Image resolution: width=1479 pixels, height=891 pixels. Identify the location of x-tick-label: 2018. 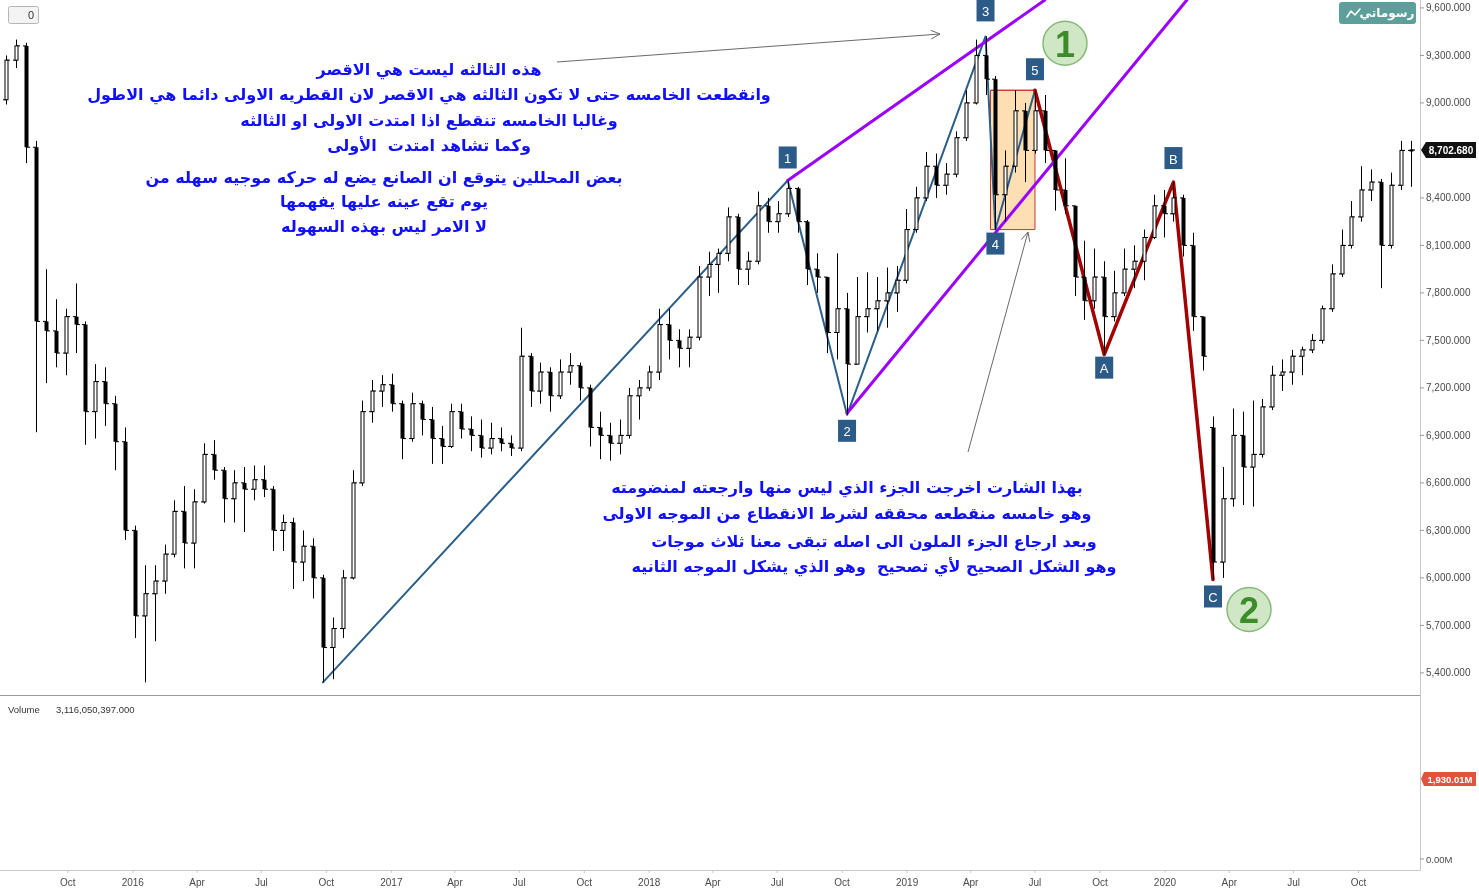
(649, 882).